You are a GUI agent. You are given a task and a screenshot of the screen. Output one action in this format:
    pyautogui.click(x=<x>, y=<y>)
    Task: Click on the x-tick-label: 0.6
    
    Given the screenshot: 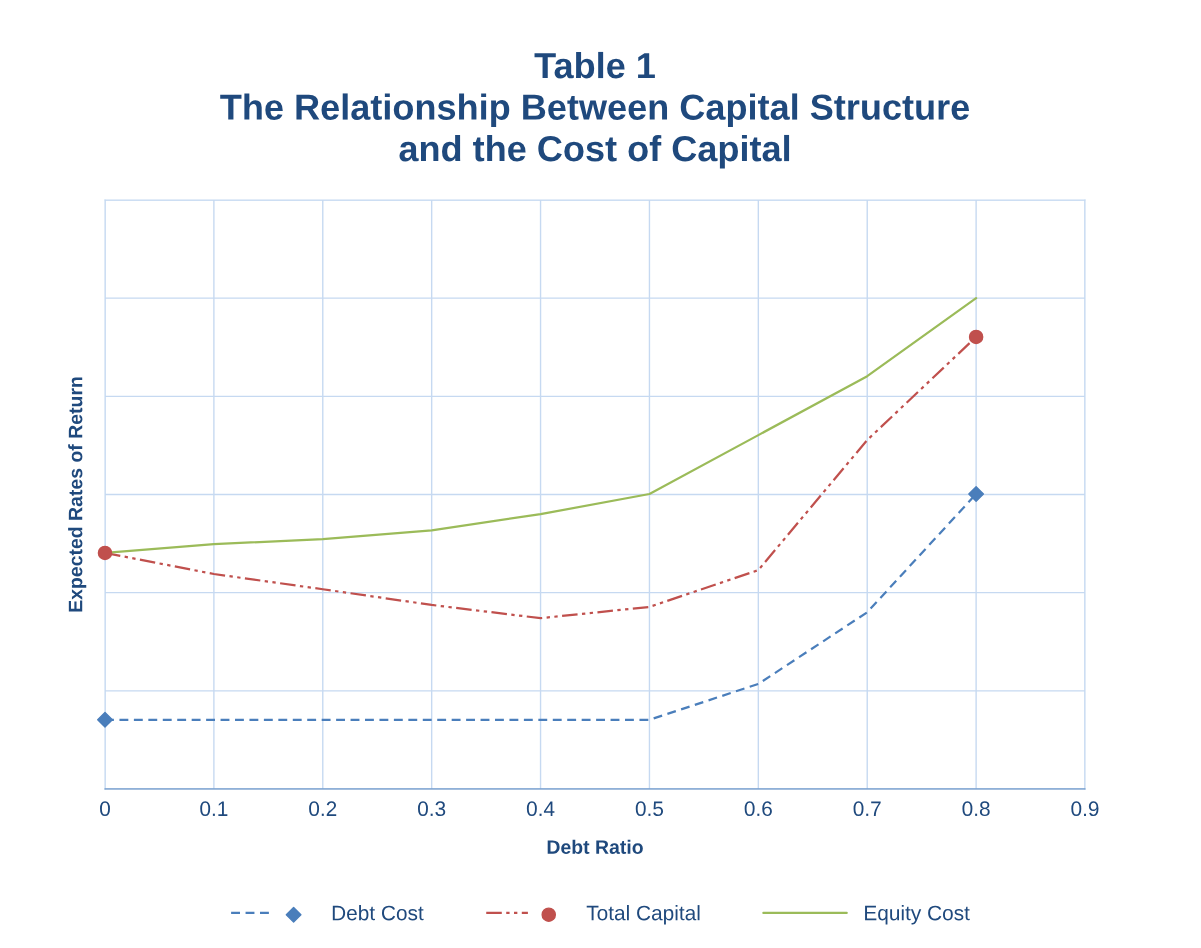 What is the action you would take?
    pyautogui.click(x=758, y=809)
    